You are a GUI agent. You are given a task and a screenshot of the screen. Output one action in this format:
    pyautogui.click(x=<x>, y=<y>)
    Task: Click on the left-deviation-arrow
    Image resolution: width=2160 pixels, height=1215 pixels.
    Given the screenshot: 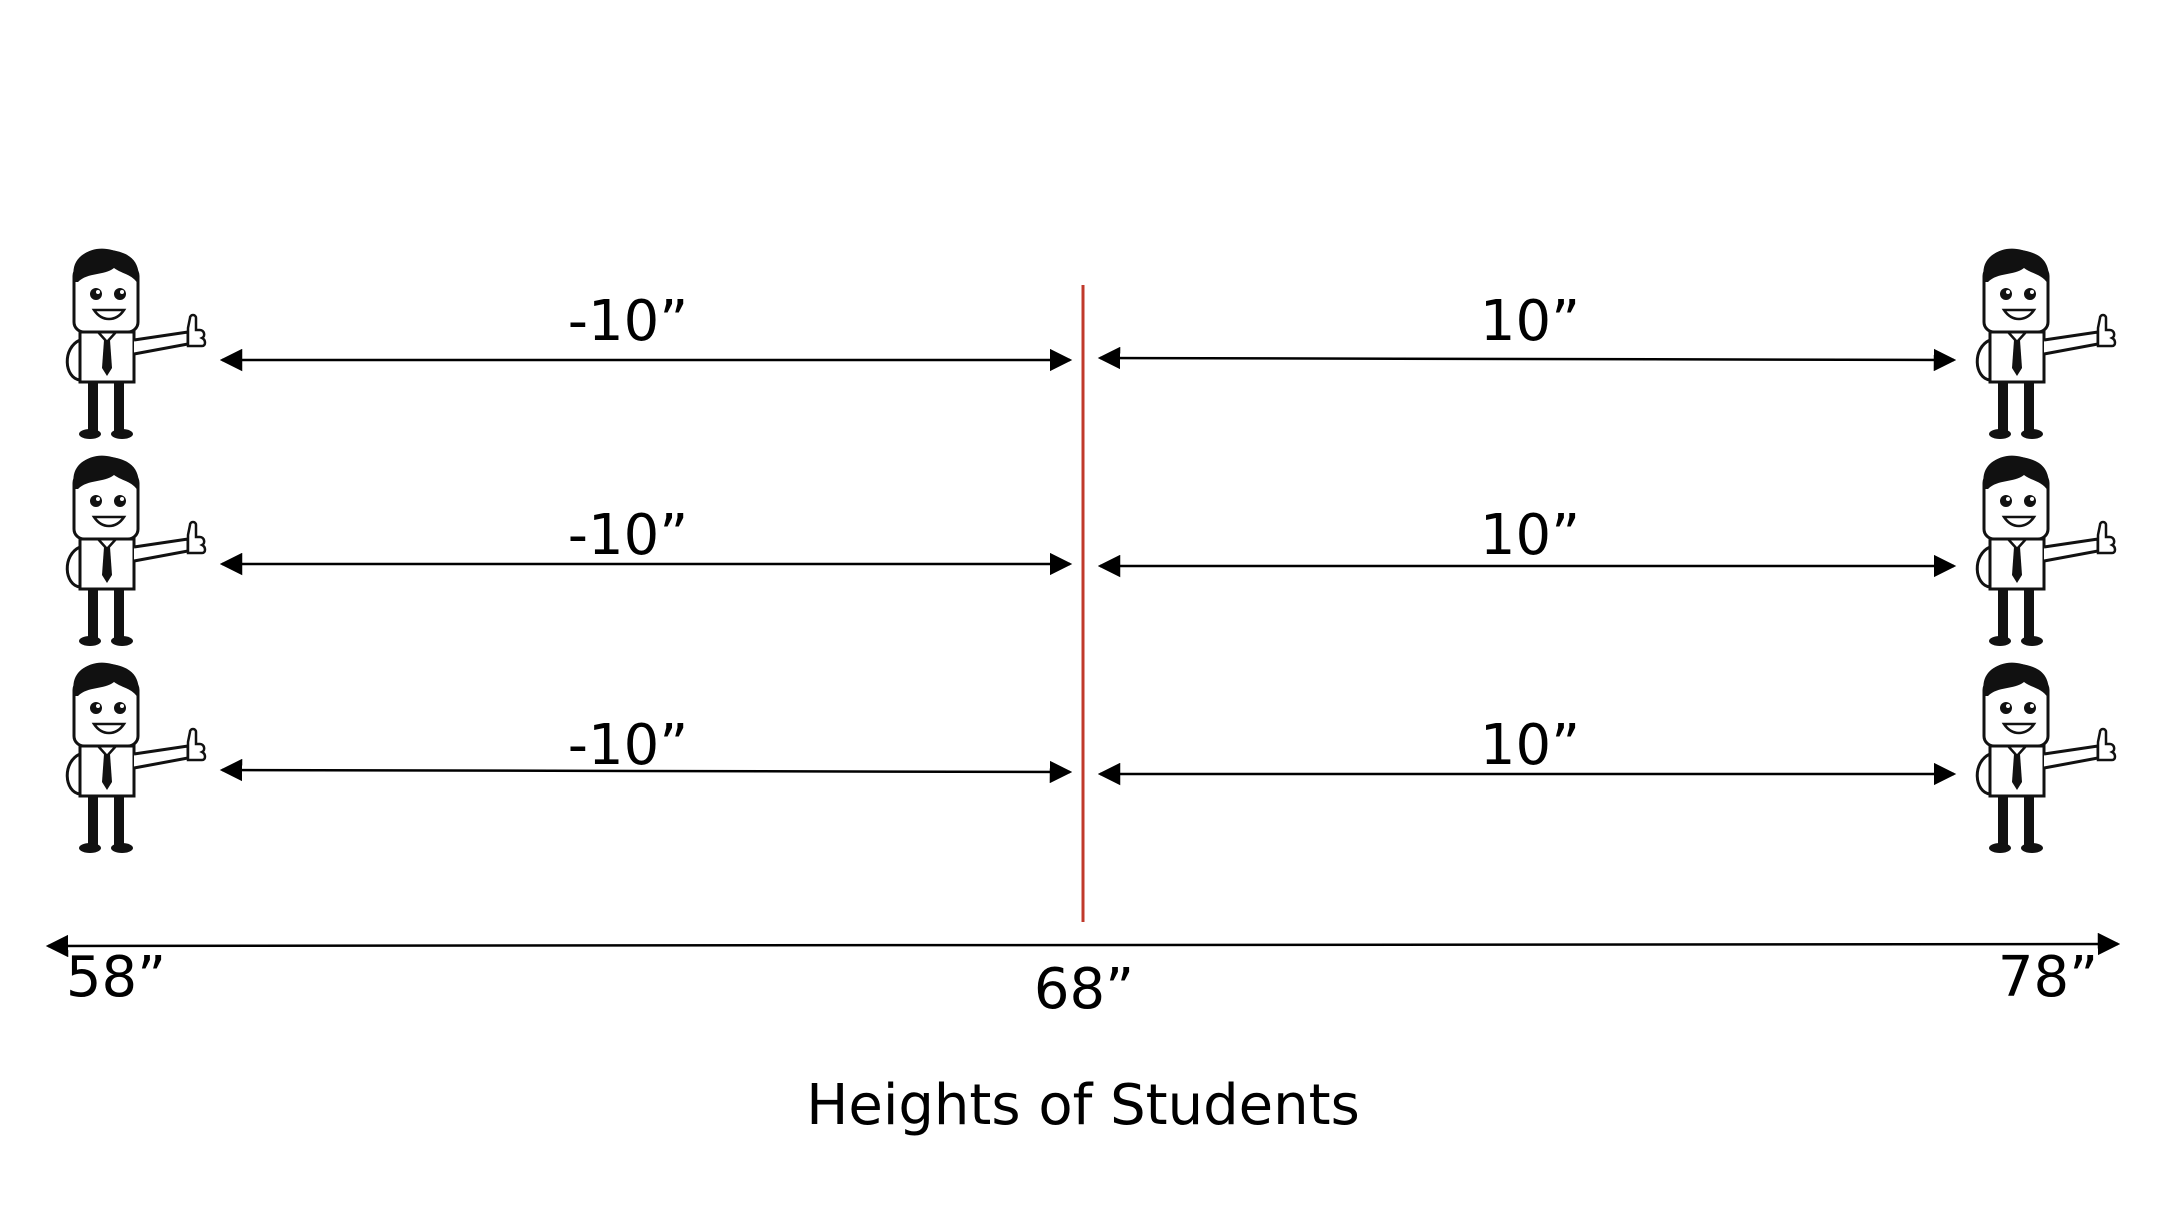 What is the action you would take?
    pyautogui.click(x=646, y=771)
    